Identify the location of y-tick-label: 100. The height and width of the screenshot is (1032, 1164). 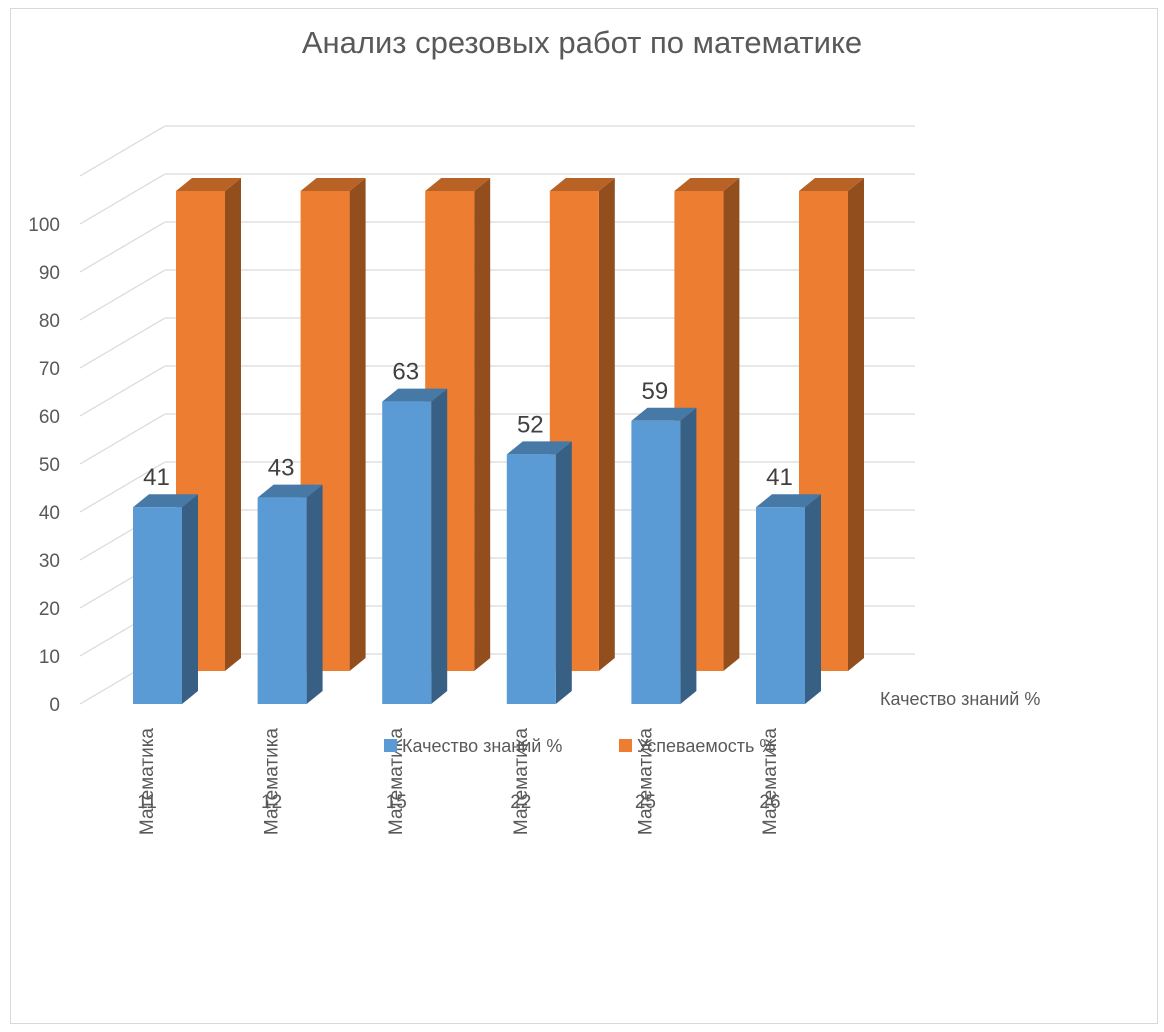
(44, 225).